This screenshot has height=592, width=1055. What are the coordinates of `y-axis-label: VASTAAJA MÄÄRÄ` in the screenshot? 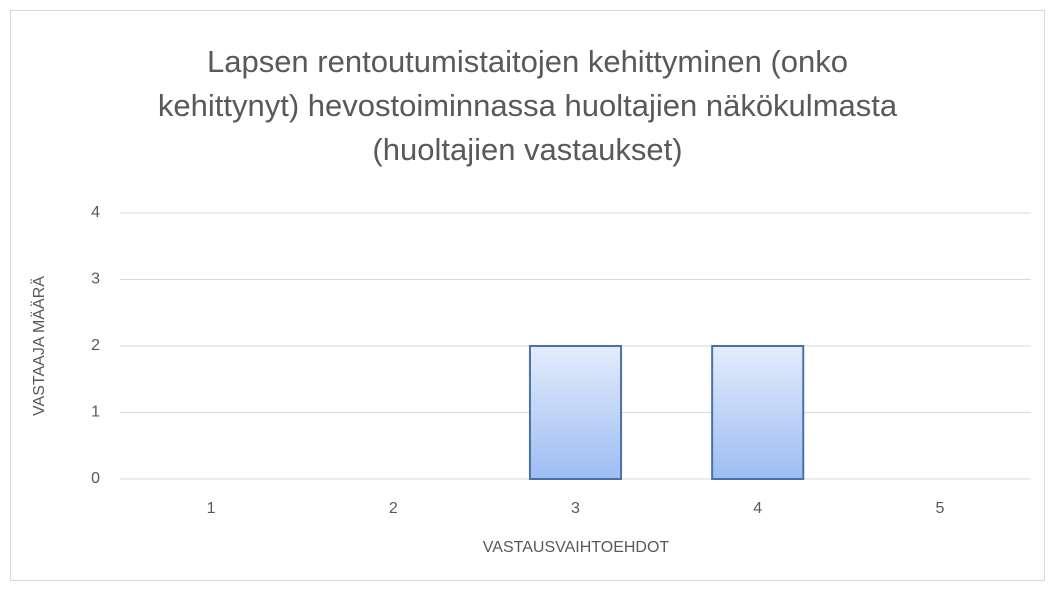 It's located at (39, 346).